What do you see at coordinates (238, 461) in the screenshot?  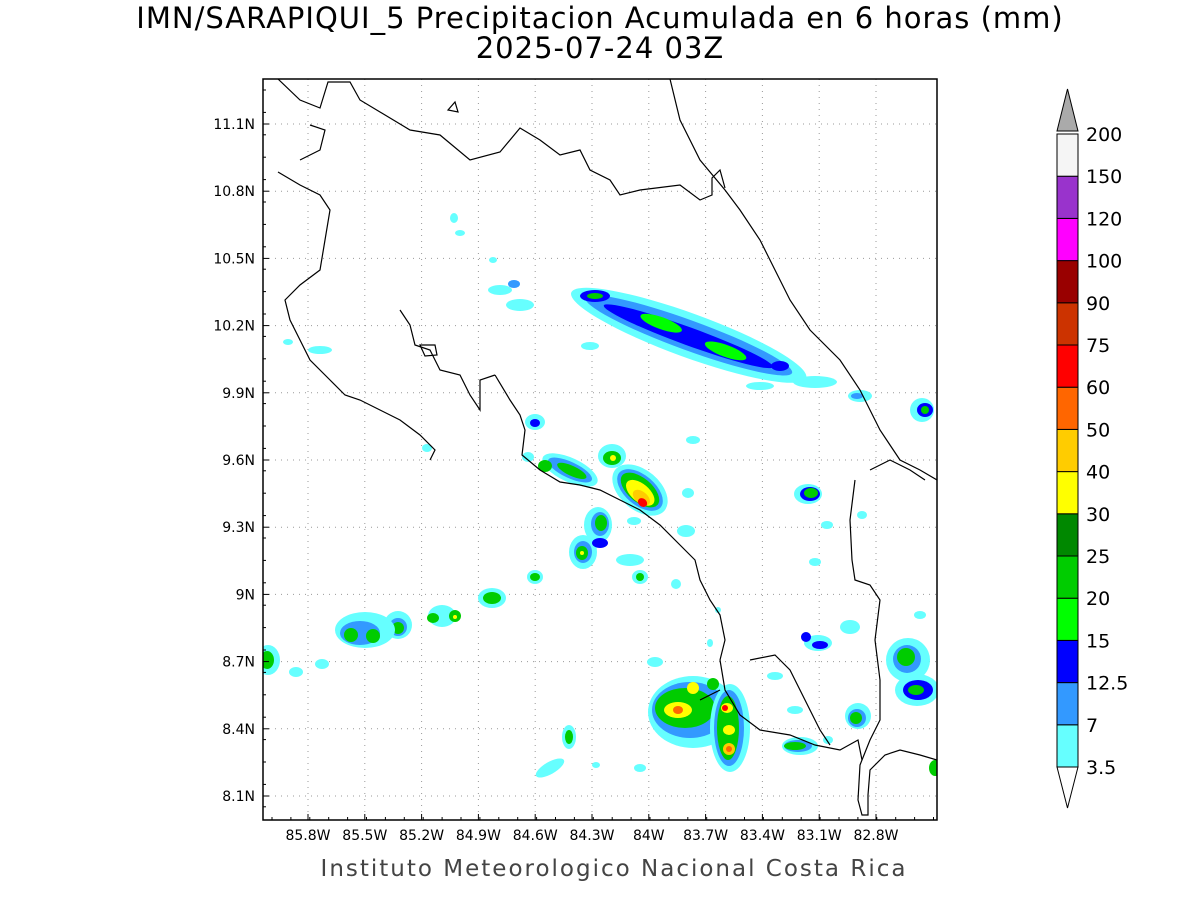 I see `lat-tick-label: 9.6N` at bounding box center [238, 461].